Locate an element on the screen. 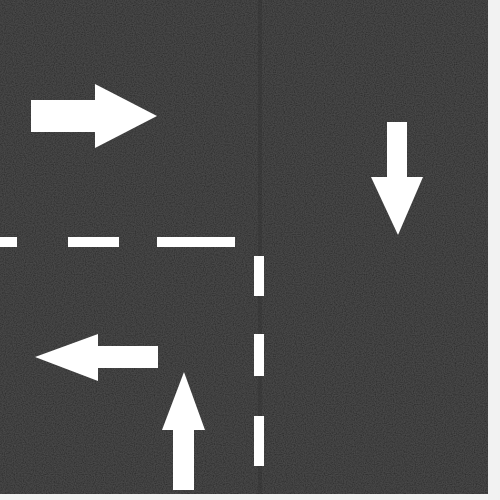  dashed-horizontal-line is located at coordinates (117, 242).